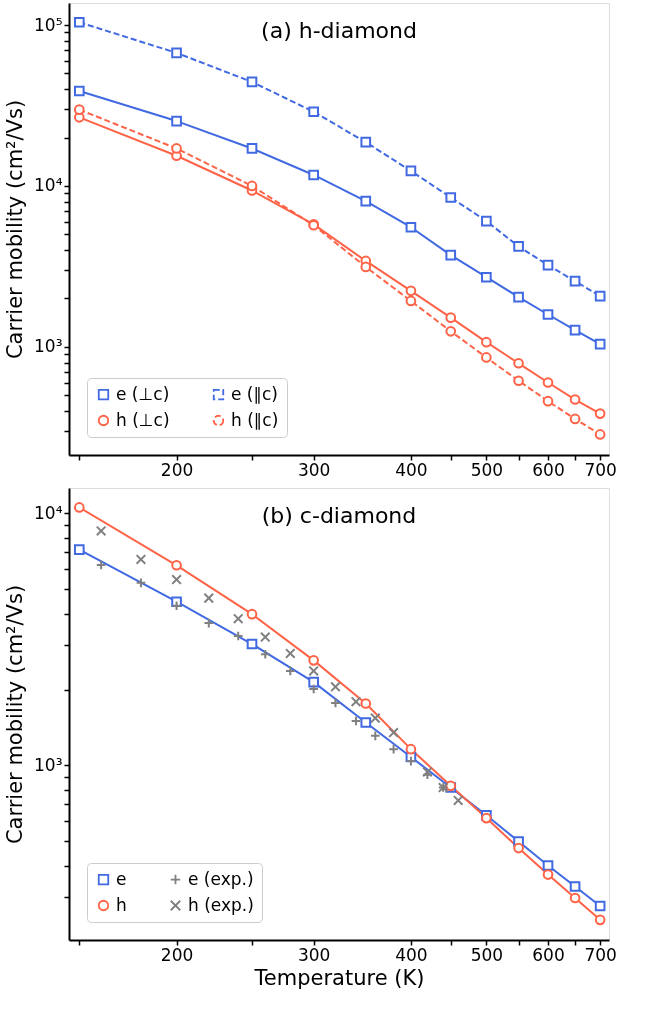 The width and height of the screenshot is (652, 1036). I want to click on text: (b) c-diamond, so click(339, 515).